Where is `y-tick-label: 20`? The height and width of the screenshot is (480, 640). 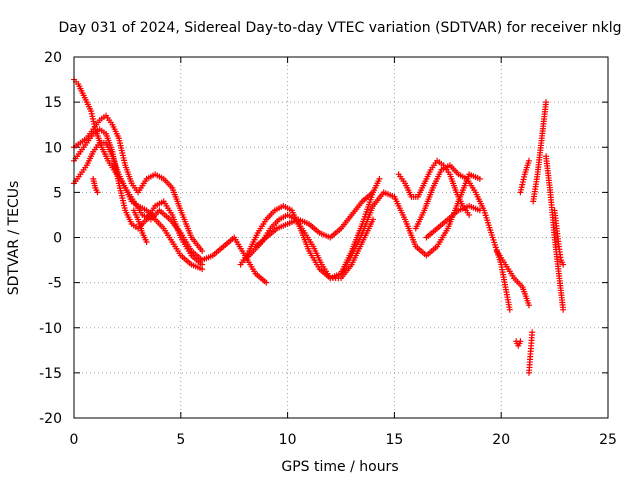
y-tick-label: 20 is located at coordinates (53, 58).